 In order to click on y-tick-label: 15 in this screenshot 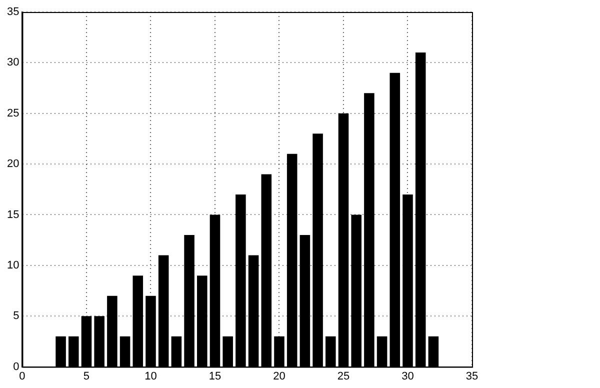, I will do `click(13, 214)`.